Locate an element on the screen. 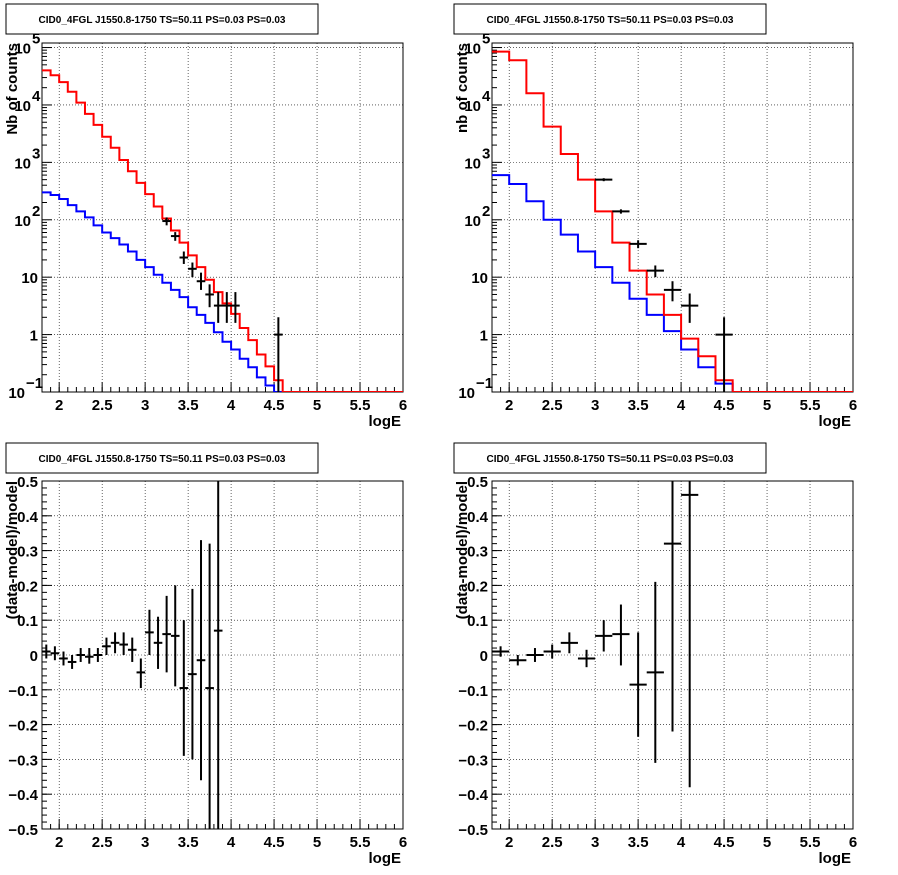  y-tick-label: −0.2 is located at coordinates (23, 726).